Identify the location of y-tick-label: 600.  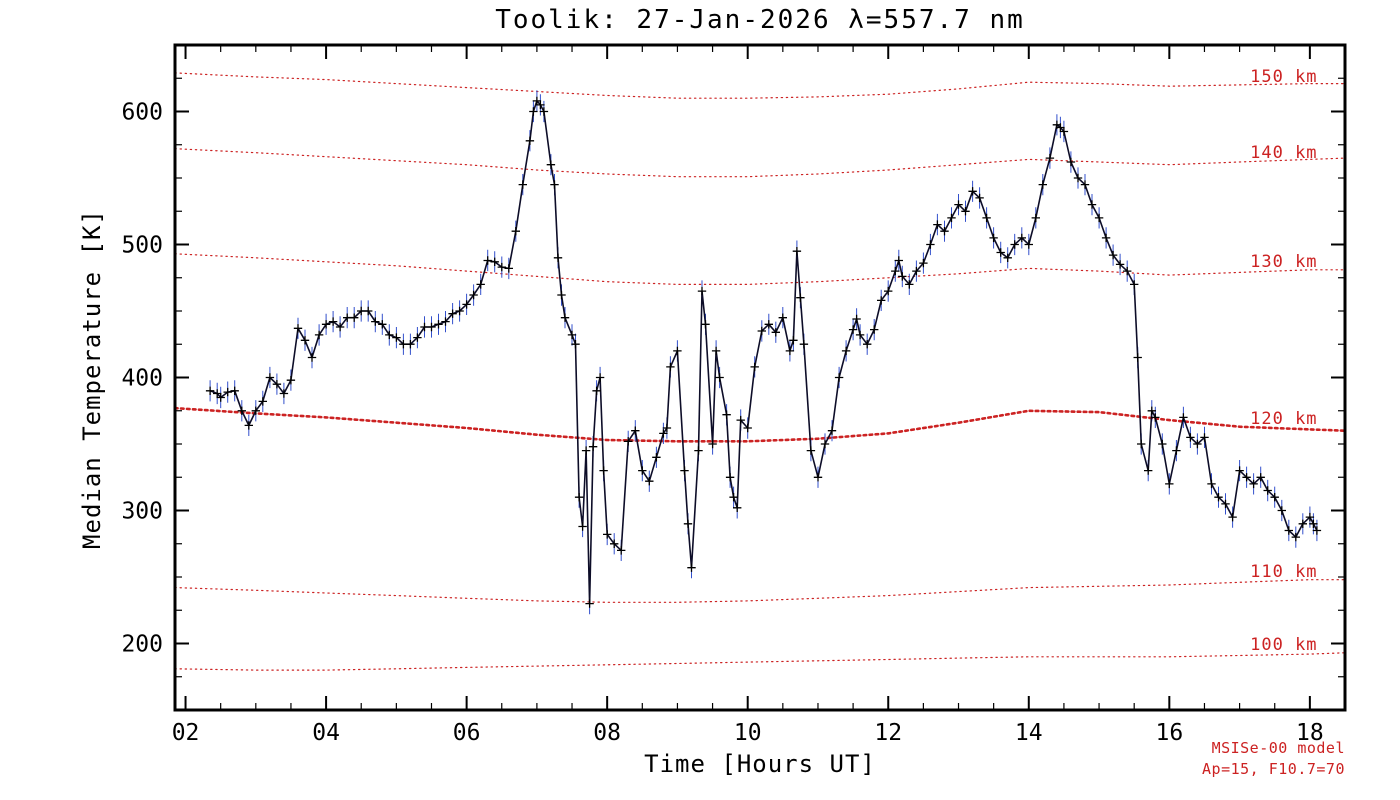
(142, 113).